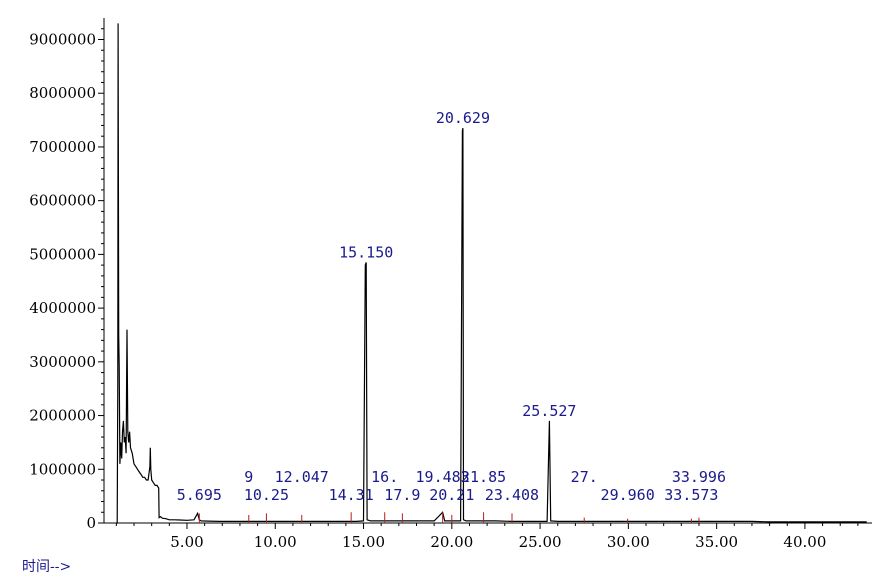 The image size is (886, 582). Describe the element at coordinates (62, 201) in the screenshot. I see `y-tick-label: 6000000` at that location.